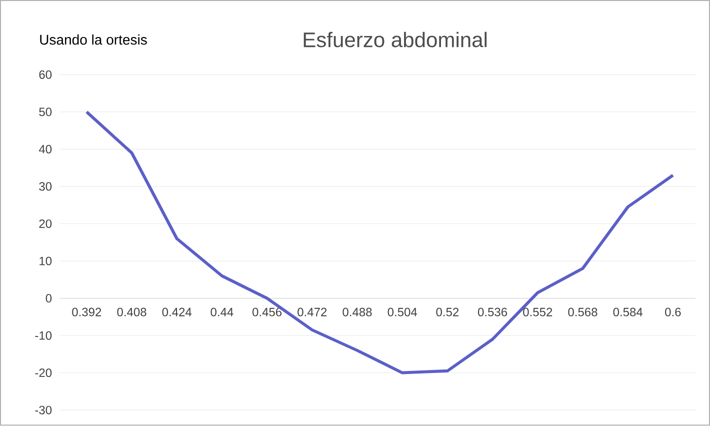 The width and height of the screenshot is (710, 426). Describe the element at coordinates (46, 261) in the screenshot. I see `y-tick-label: 10` at that location.